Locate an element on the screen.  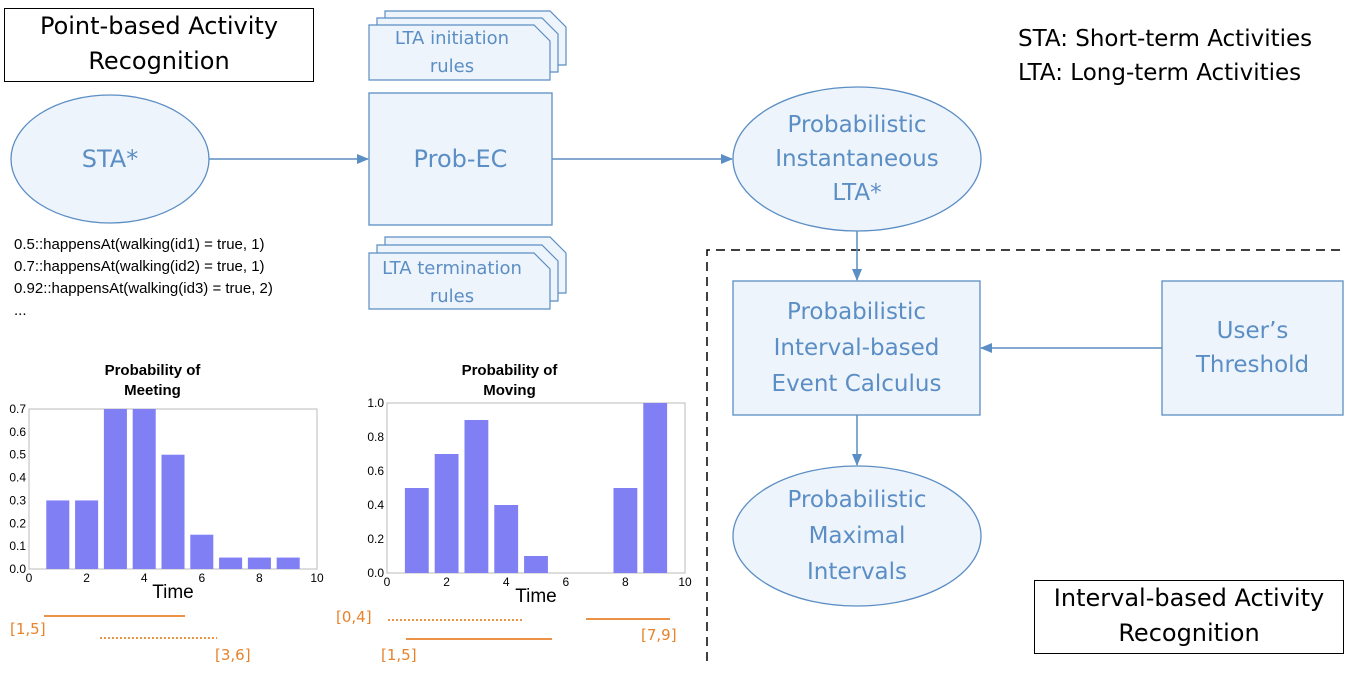
threshold-line1: User’s is located at coordinates (1252, 331).